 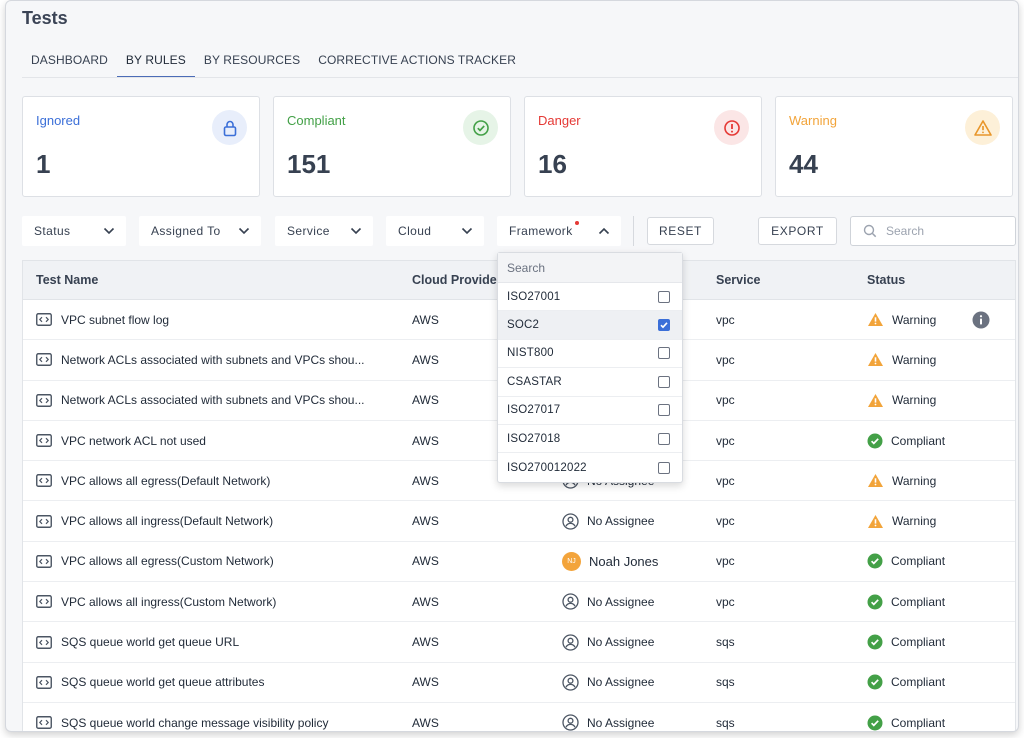 What do you see at coordinates (797, 231) in the screenshot?
I see `export-button: EXPORT` at bounding box center [797, 231].